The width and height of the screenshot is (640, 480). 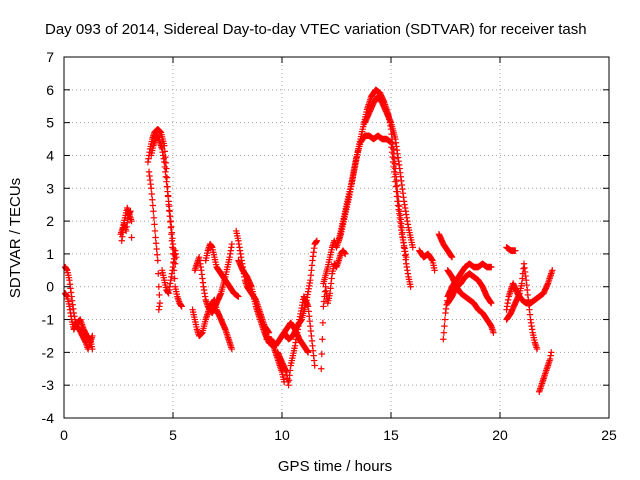 What do you see at coordinates (50, 221) in the screenshot?
I see `y-tick-label: 2` at bounding box center [50, 221].